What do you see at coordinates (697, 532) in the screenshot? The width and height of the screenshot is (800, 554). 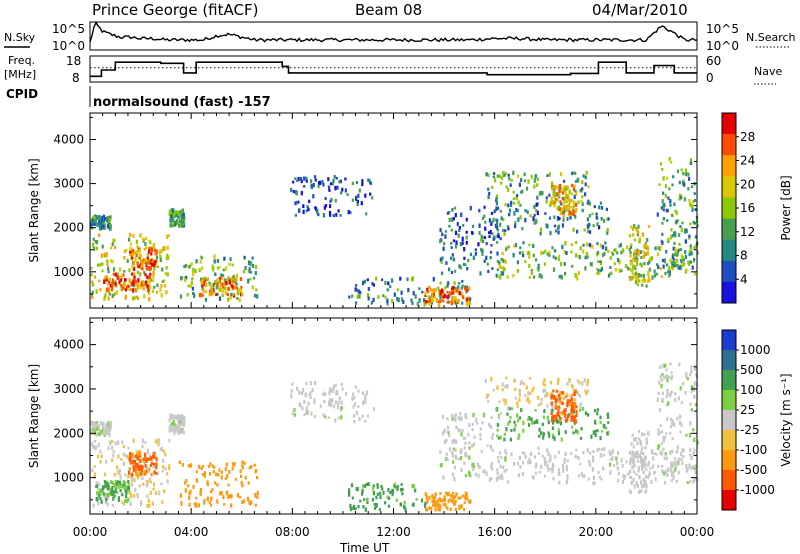 I see `x-tick-label: 00:00` at bounding box center [697, 532].